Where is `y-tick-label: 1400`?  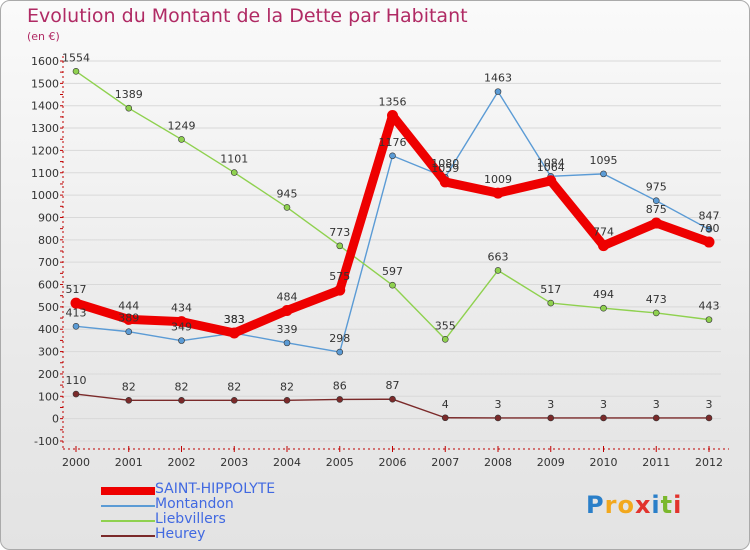
y-tick-label: 1400 is located at coordinates (45, 106).